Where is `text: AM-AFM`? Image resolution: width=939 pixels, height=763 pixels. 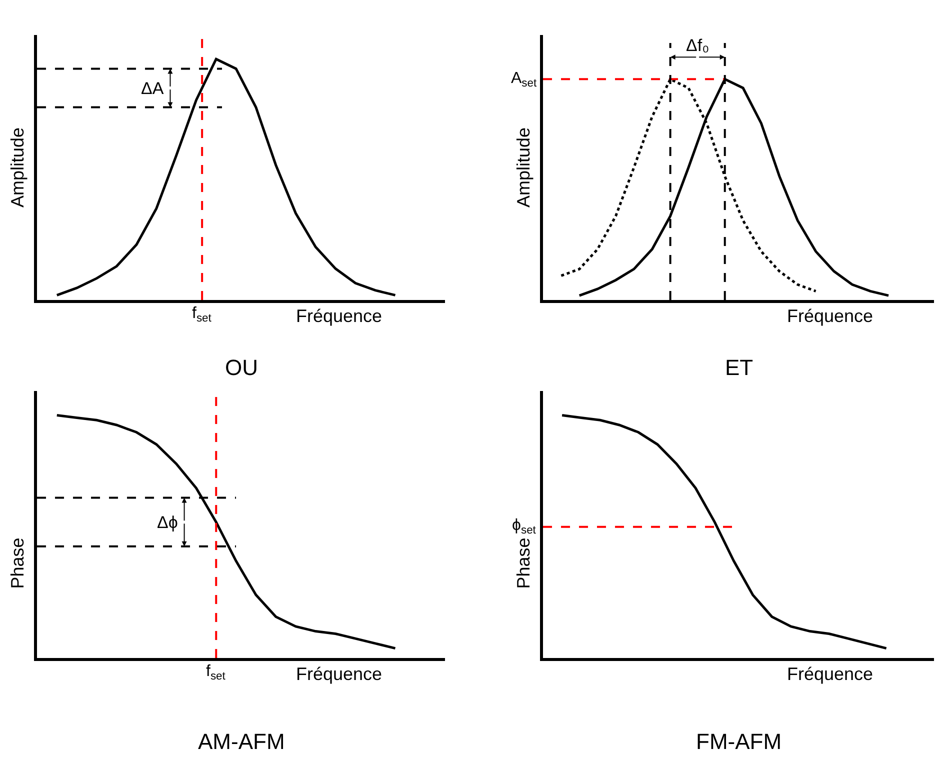 text: AM-AFM is located at coordinates (241, 741).